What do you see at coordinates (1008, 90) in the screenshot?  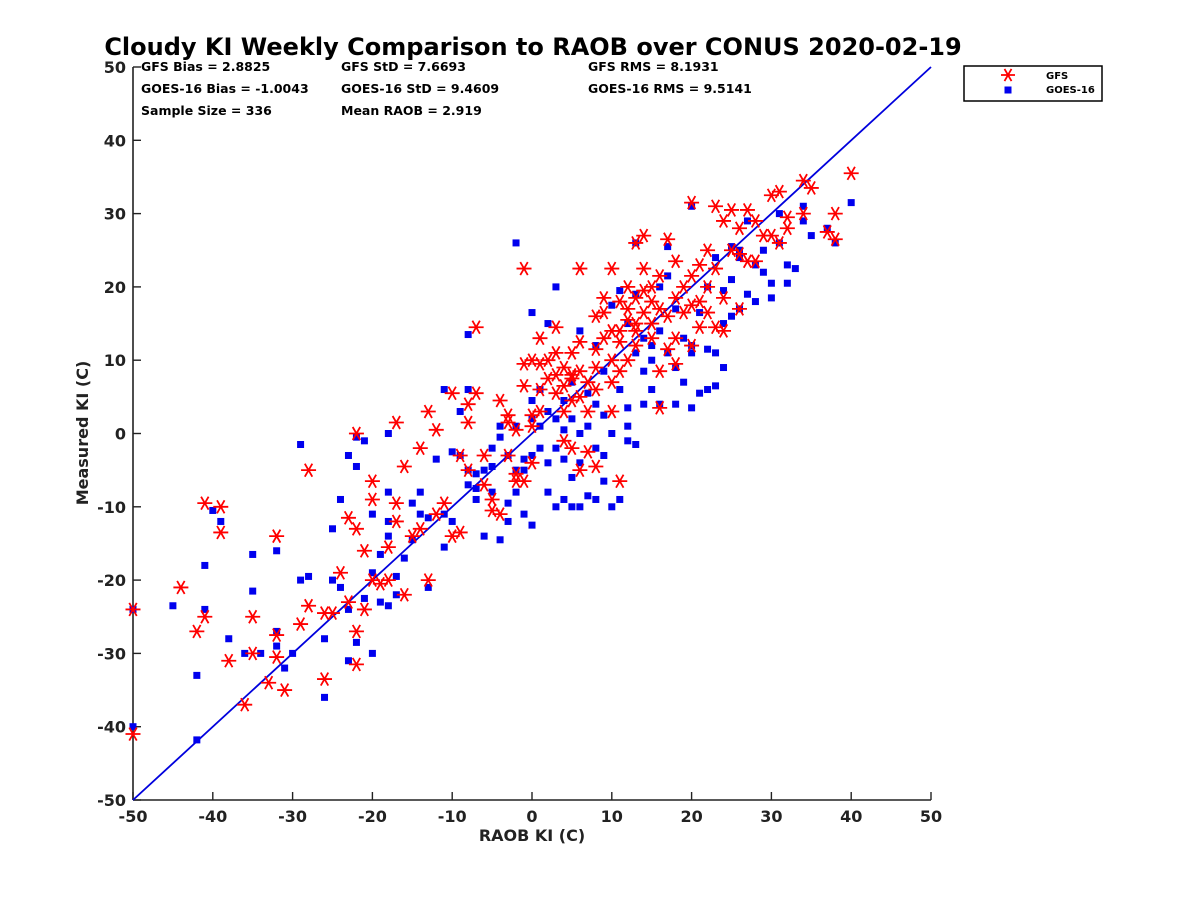 I see `legend-goes-marker` at bounding box center [1008, 90].